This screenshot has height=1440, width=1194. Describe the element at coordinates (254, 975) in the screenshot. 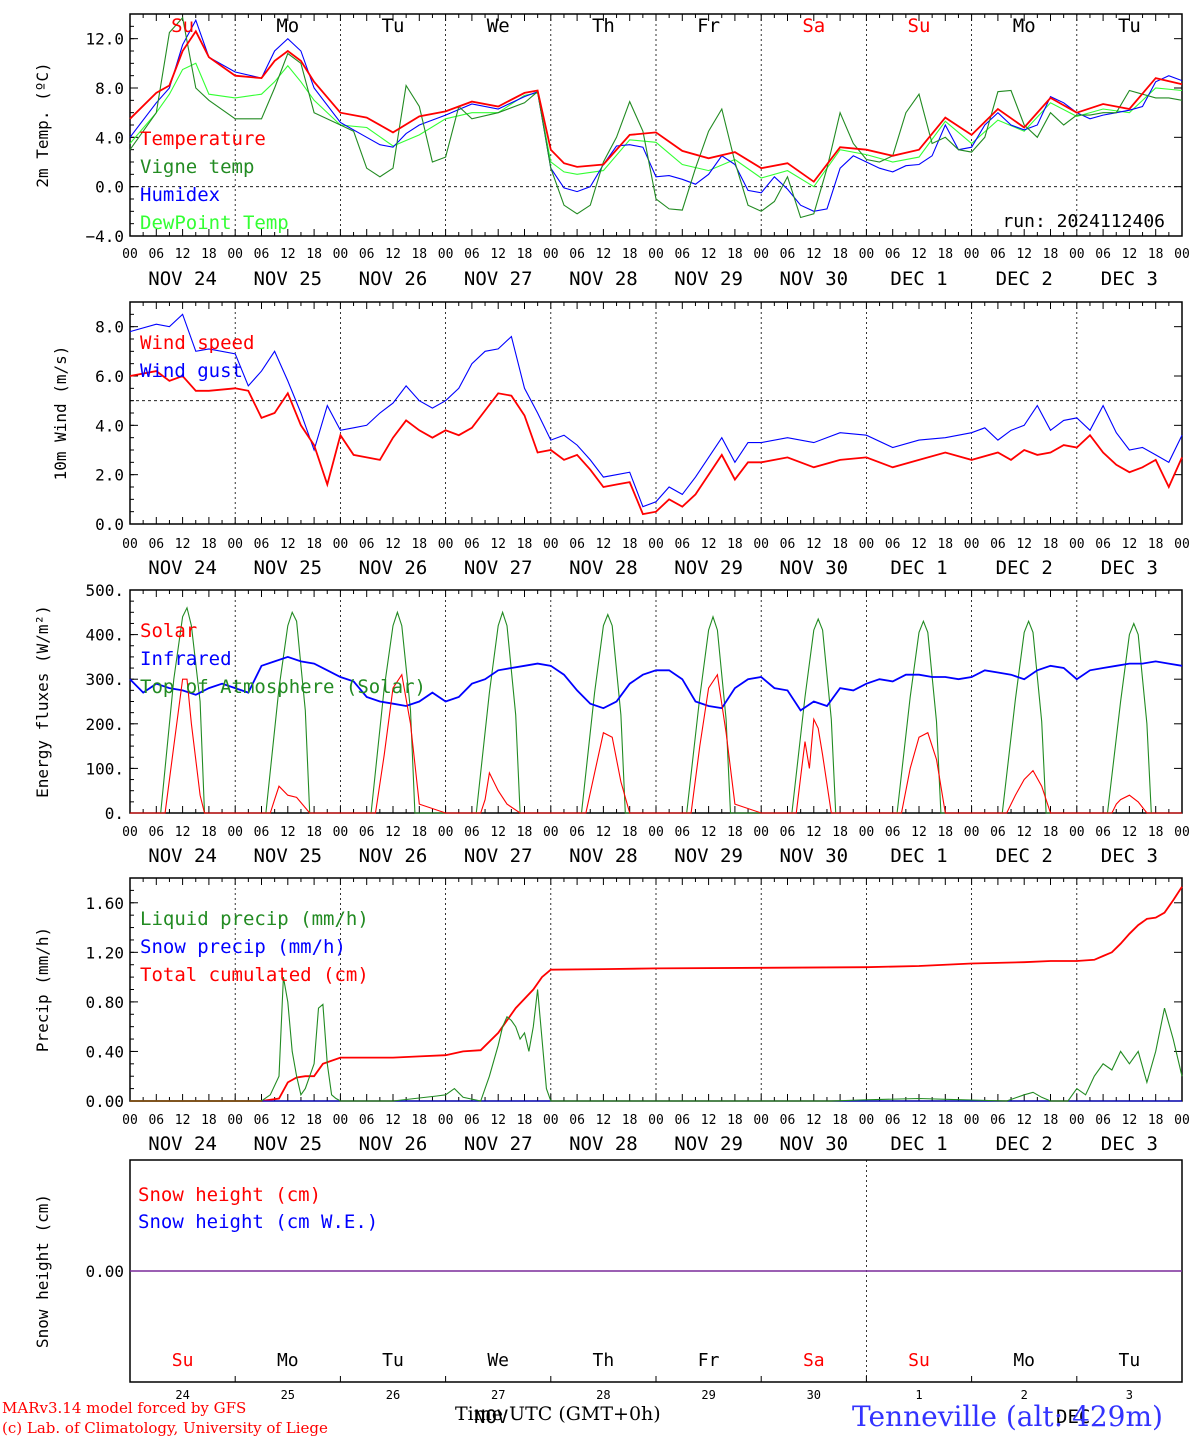

I see `legend-entry: Total cumulated (cm)` at that location.